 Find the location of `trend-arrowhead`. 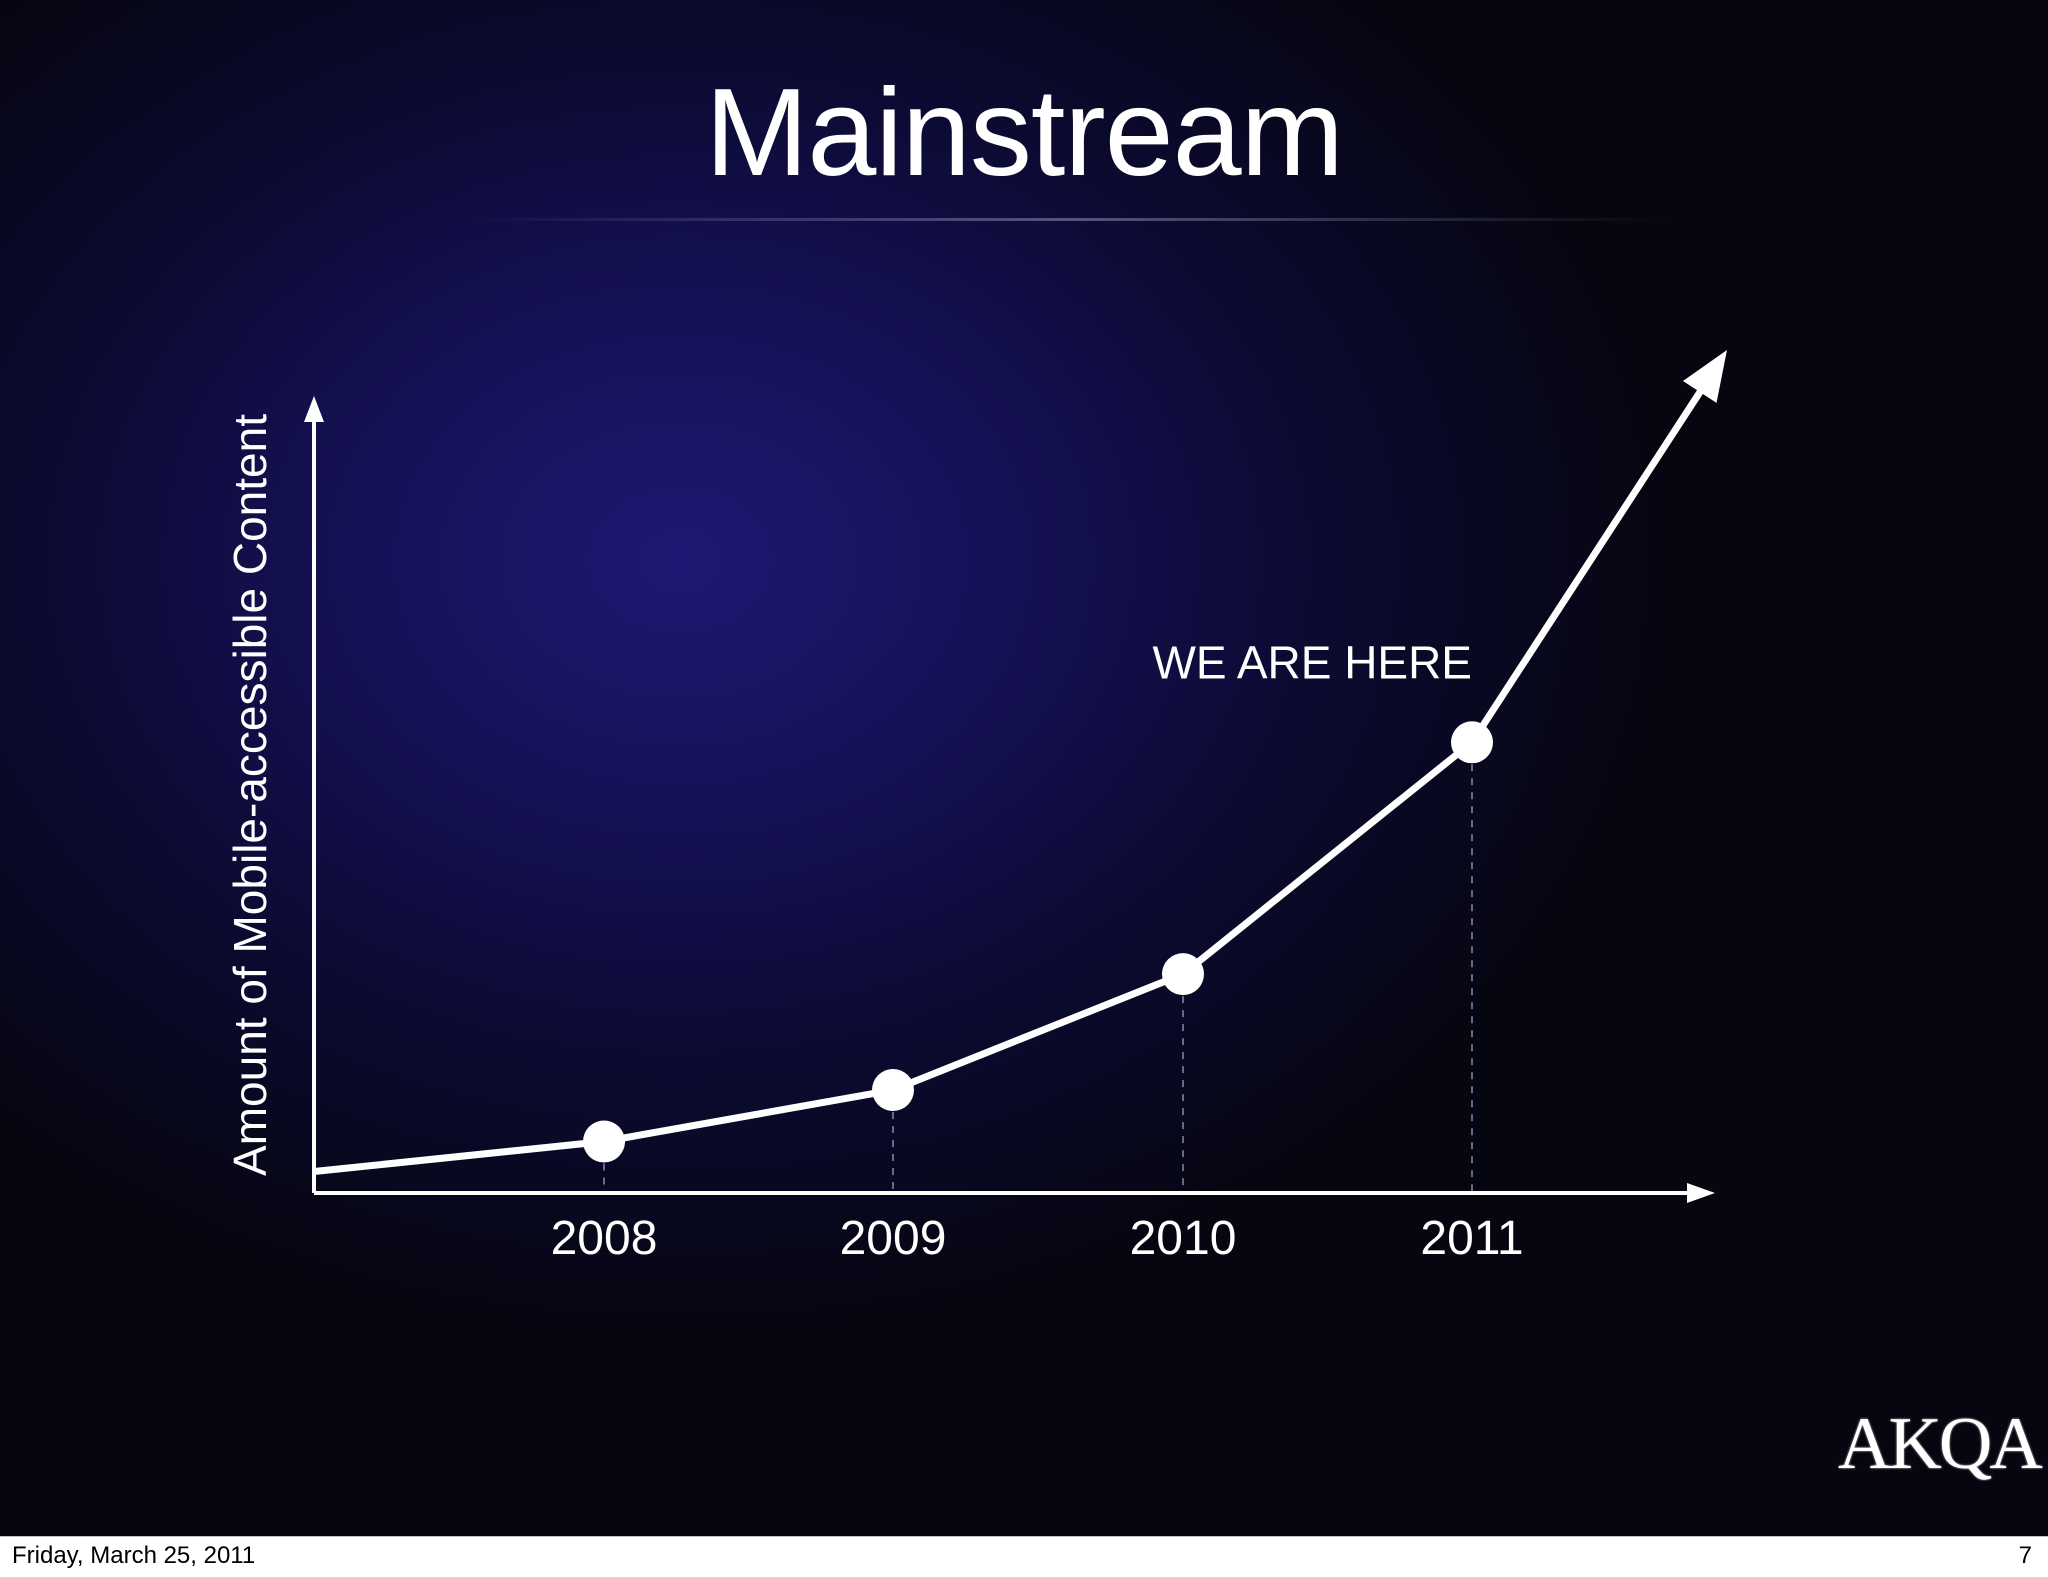

trend-arrowhead is located at coordinates (1704, 376).